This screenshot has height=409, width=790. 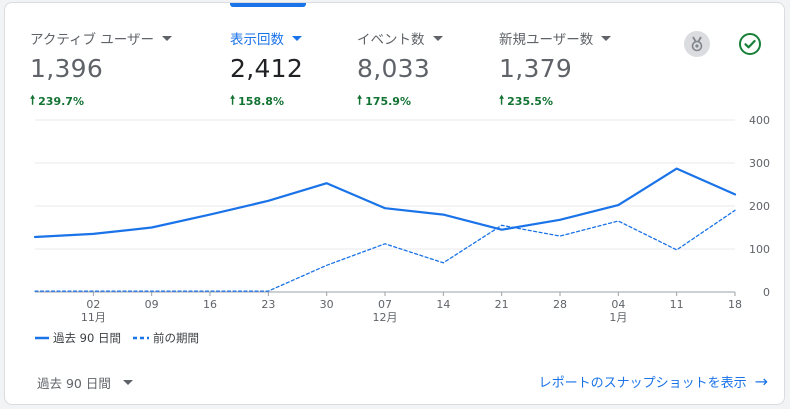 What do you see at coordinates (385, 317) in the screenshot?
I see `x-month-label: 12月` at bounding box center [385, 317].